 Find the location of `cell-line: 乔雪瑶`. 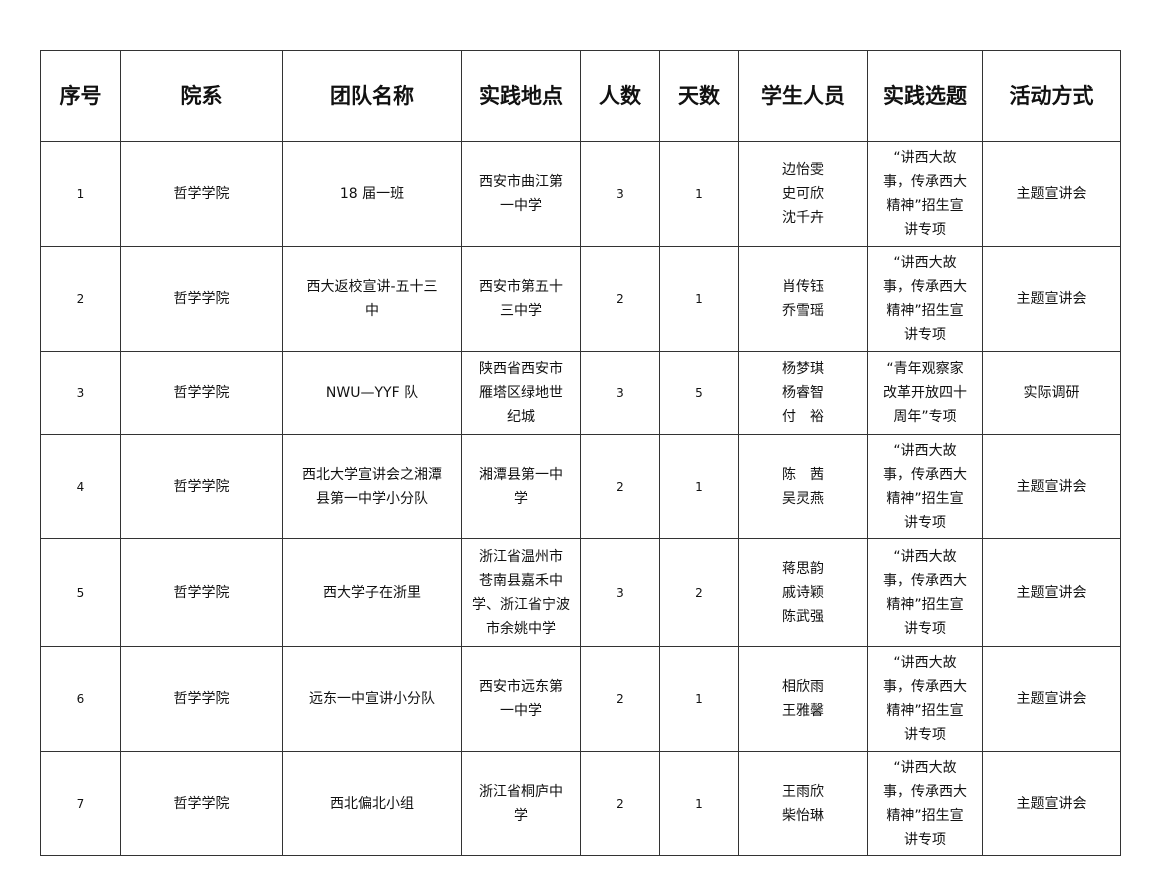

cell-line: 乔雪瑶 is located at coordinates (803, 311).